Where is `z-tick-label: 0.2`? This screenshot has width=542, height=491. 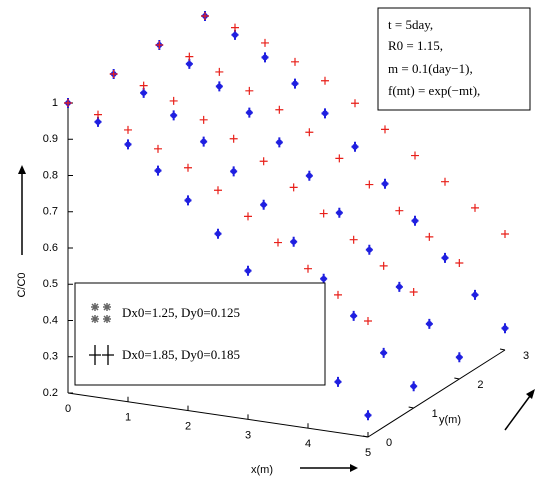 z-tick-label: 0.2 is located at coordinates (50, 393).